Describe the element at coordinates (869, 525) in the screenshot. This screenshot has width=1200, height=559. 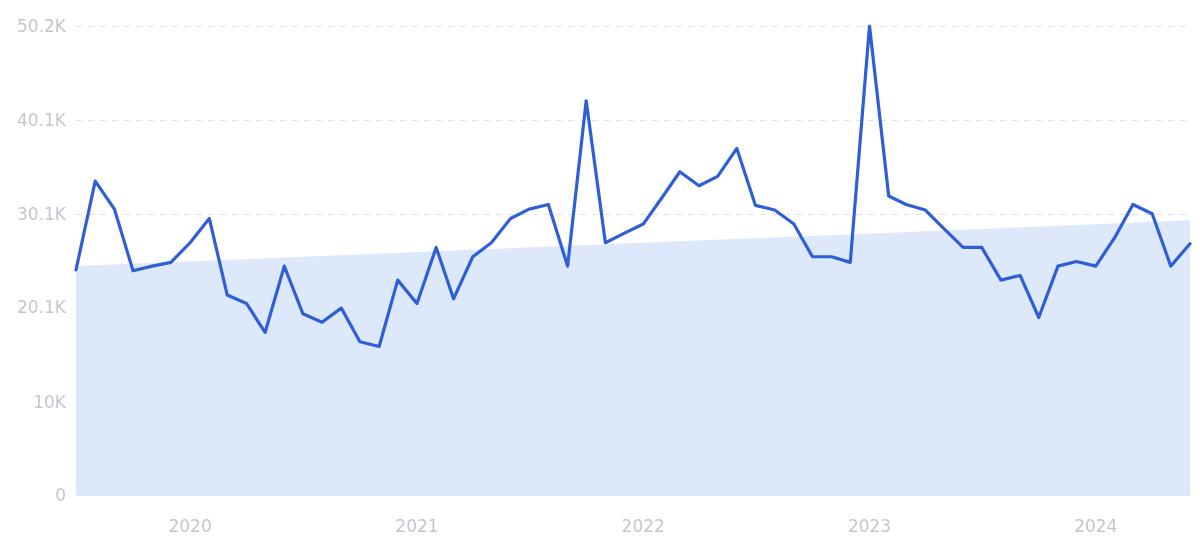
I see `x-tick-label: 2023` at that location.